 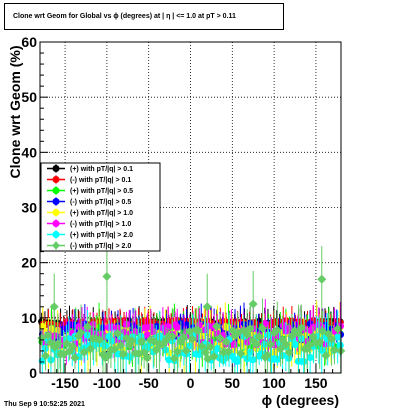 I want to click on x-tick-label: 50, so click(x=233, y=383).